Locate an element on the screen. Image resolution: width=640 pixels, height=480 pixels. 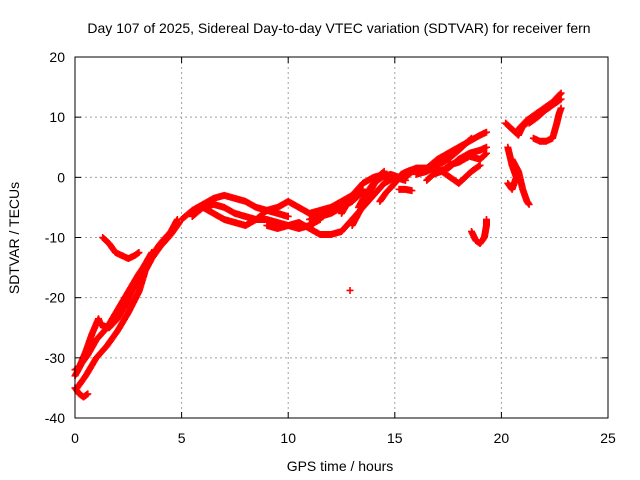
series-main-rise-c is located at coordinates (113, 311).